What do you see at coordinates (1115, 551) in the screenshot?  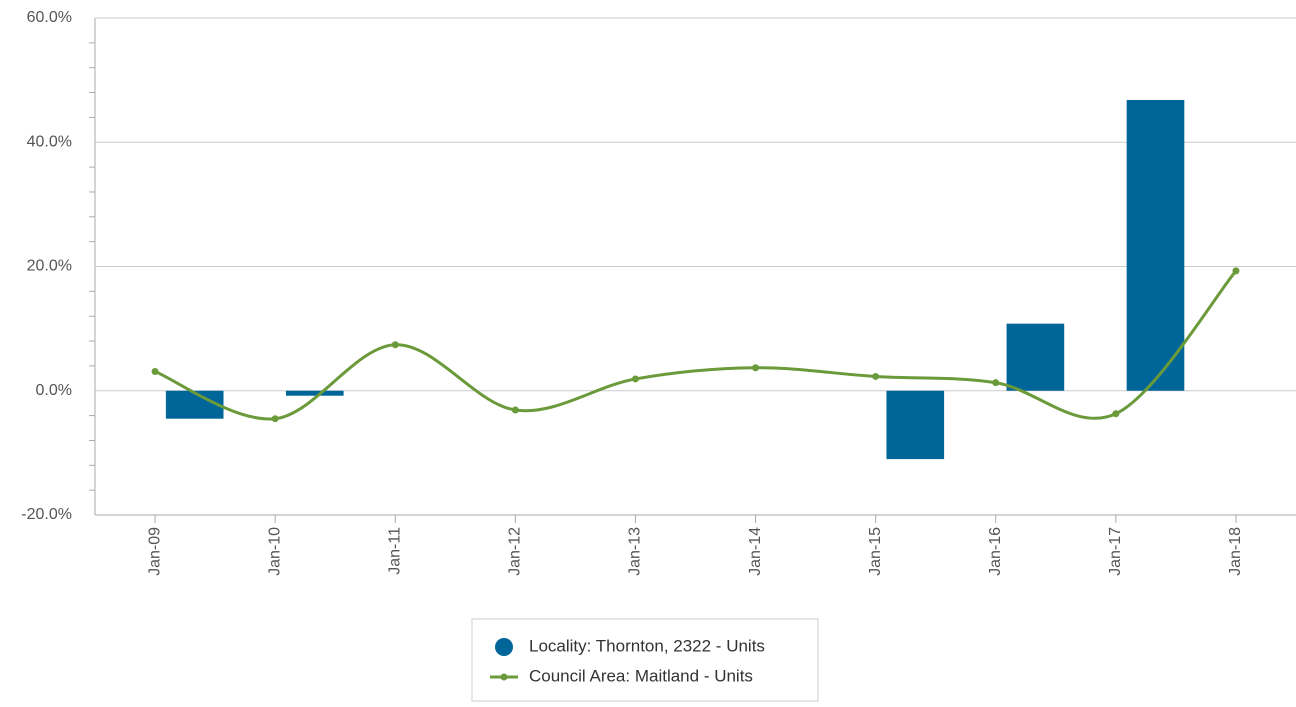 I see `x-tick-label: Jan-17` at bounding box center [1115, 551].